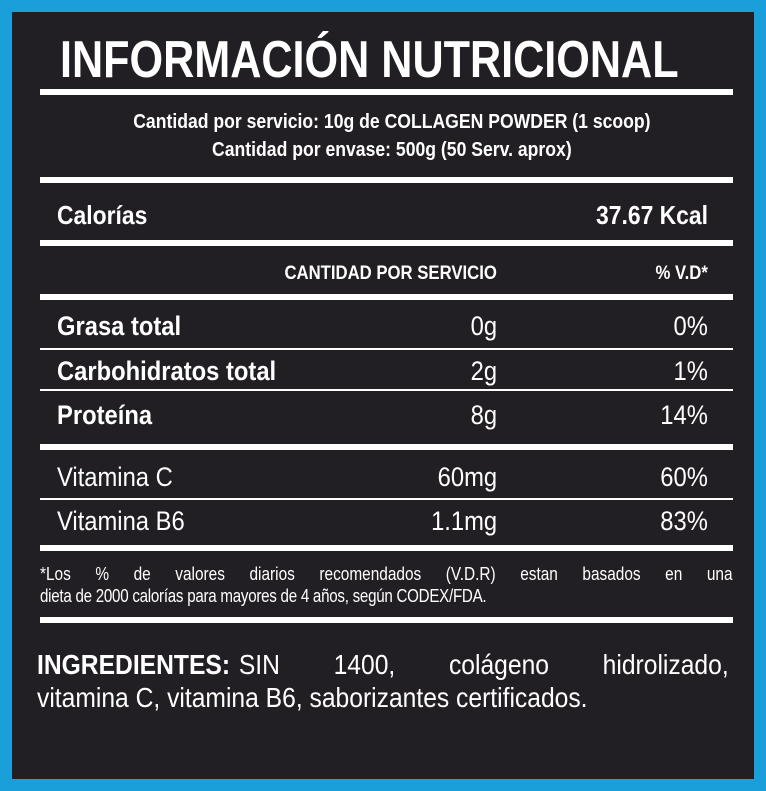 The width and height of the screenshot is (766, 791). What do you see at coordinates (684, 477) in the screenshot?
I see `vitamin-dv: 60%` at bounding box center [684, 477].